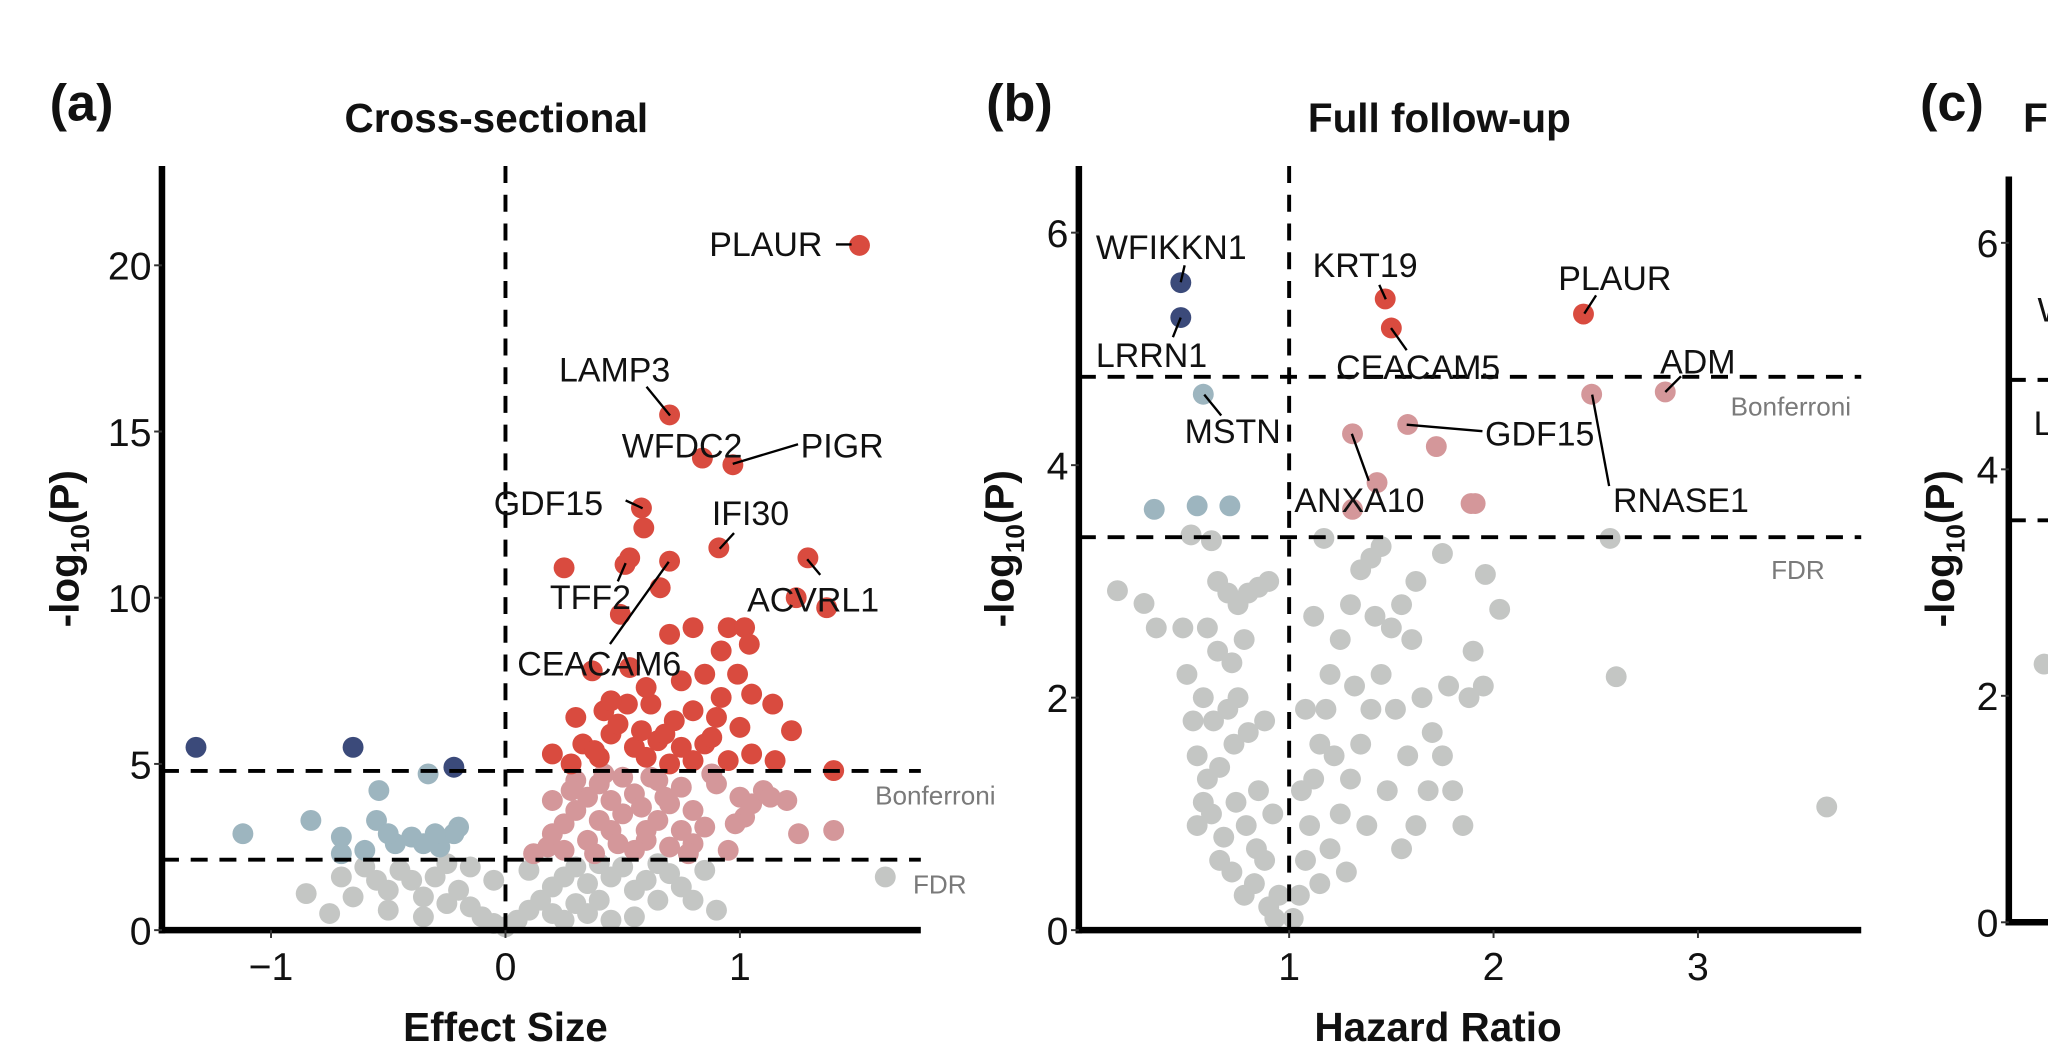  Describe the element at coordinates (1698, 967) in the screenshot. I see `x-tick-label: 3` at that location.